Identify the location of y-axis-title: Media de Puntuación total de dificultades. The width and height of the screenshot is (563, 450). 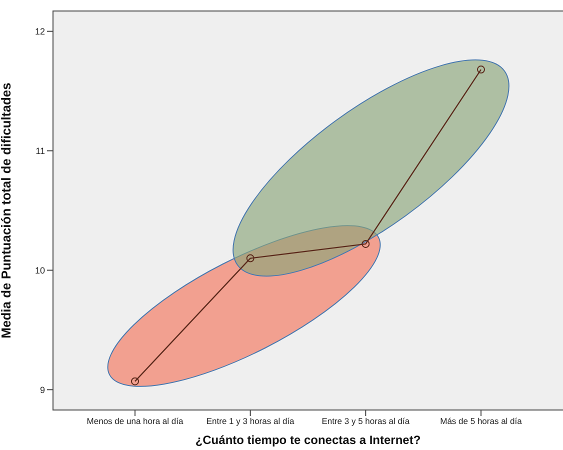
(7, 210).